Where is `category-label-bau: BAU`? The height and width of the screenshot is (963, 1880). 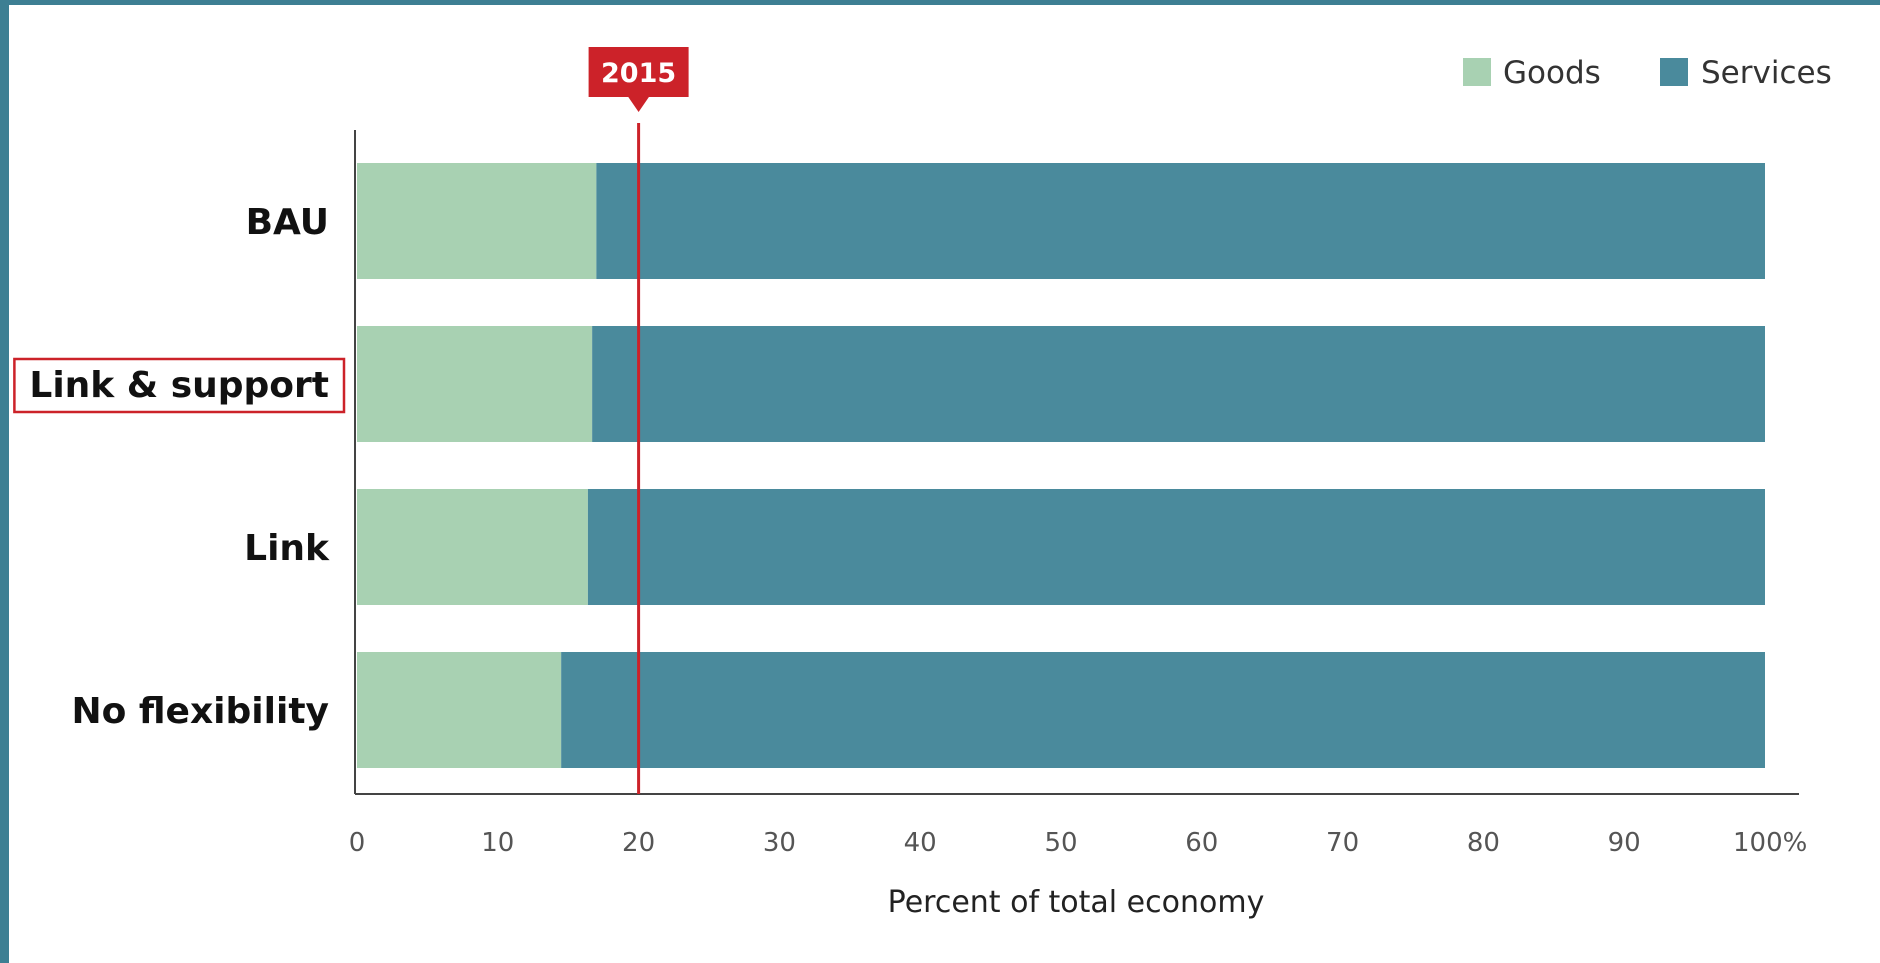 category-label-bau: BAU is located at coordinates (287, 222).